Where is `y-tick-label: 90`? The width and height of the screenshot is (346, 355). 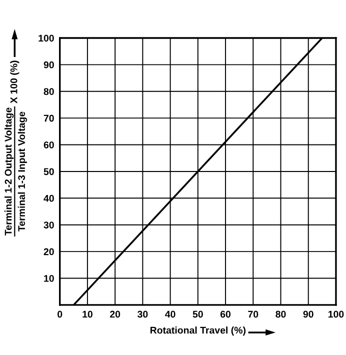 y-tick-label: 90 is located at coordinates (49, 64).